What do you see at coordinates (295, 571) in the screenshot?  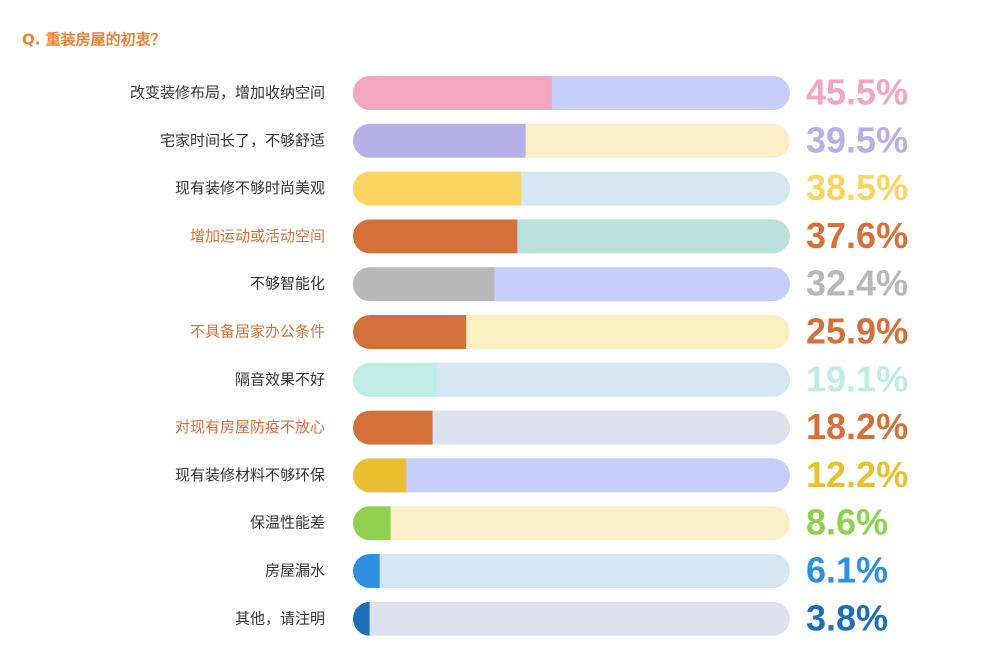 I see `category-label: 房屋漏水` at bounding box center [295, 571].